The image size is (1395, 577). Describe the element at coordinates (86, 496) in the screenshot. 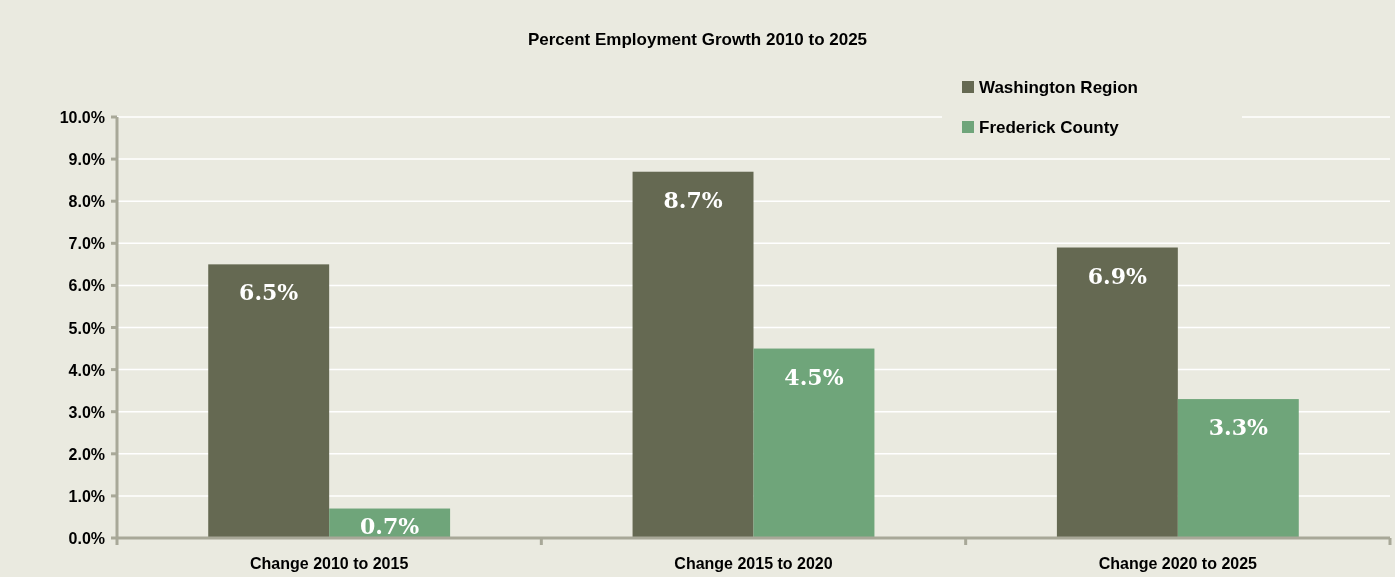

I see `y-tick-label: 1.0%` at that location.